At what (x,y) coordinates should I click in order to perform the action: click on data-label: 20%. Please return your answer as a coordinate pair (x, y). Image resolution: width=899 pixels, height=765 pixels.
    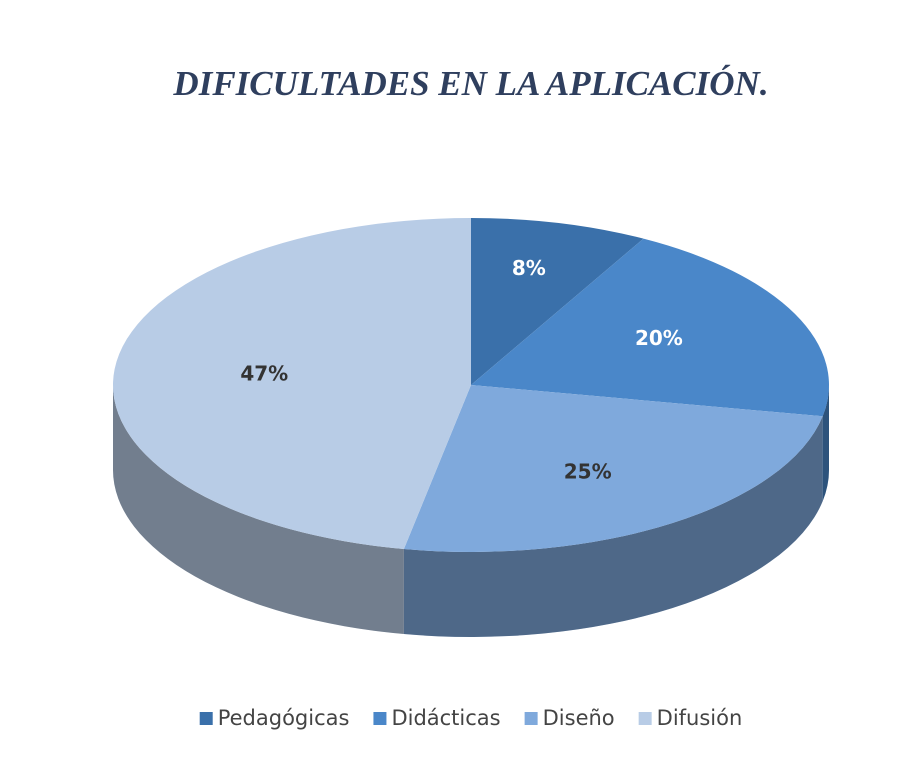
    Looking at the image, I should click on (659, 338).